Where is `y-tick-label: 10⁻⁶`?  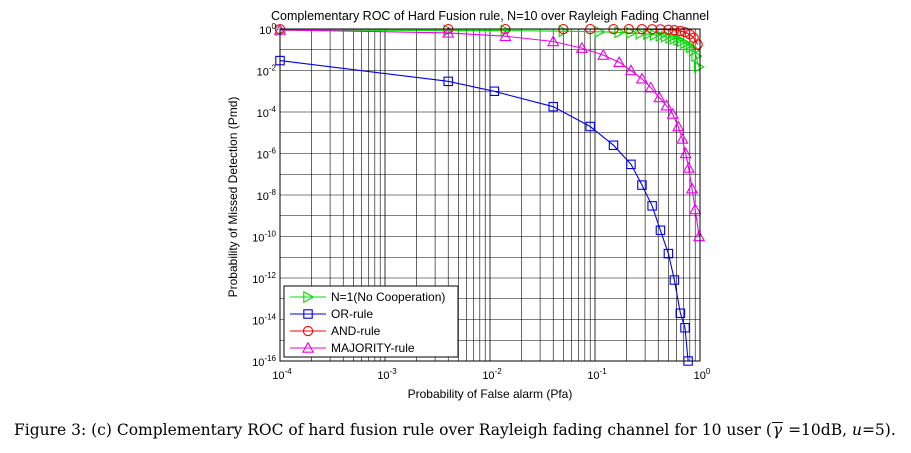 y-tick-label: 10⁻⁶ is located at coordinates (267, 154).